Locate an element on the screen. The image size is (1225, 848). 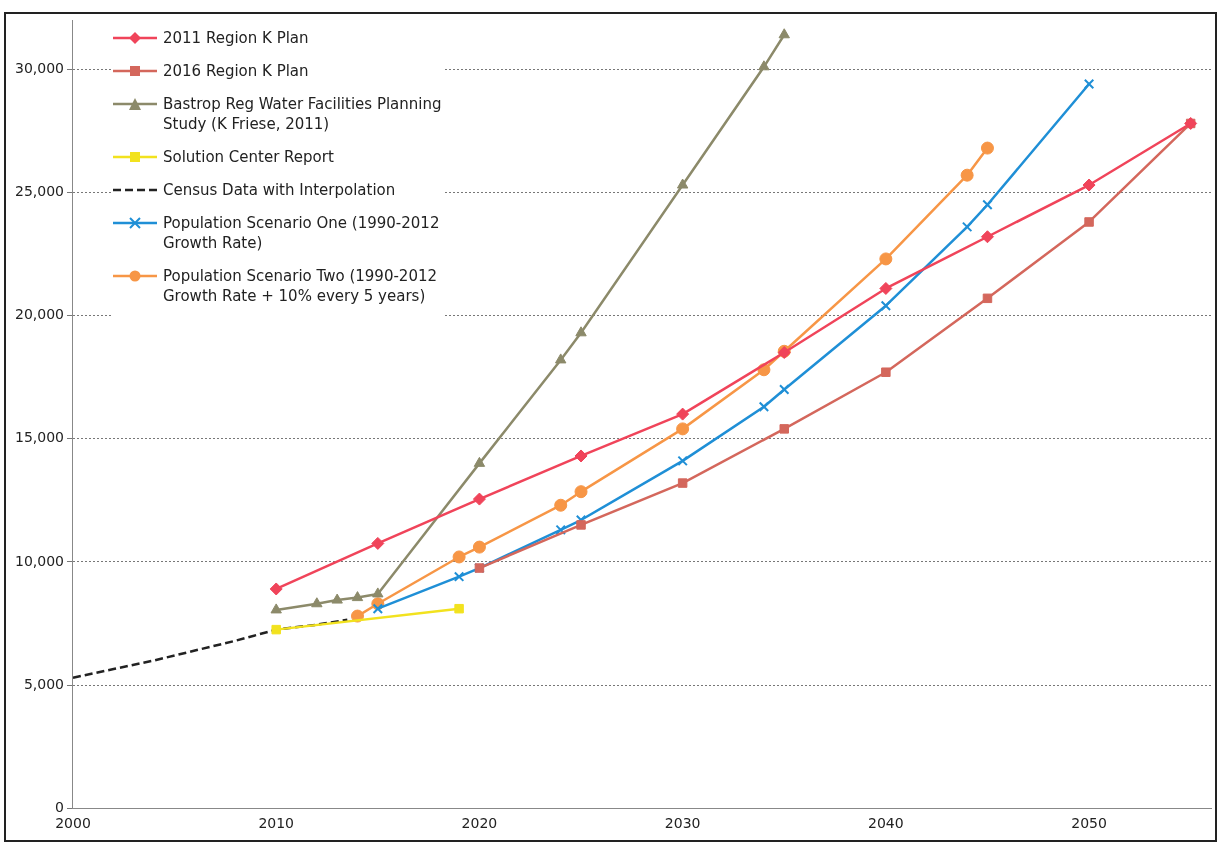
y-tick-label: 30,000 is located at coordinates (39, 67).